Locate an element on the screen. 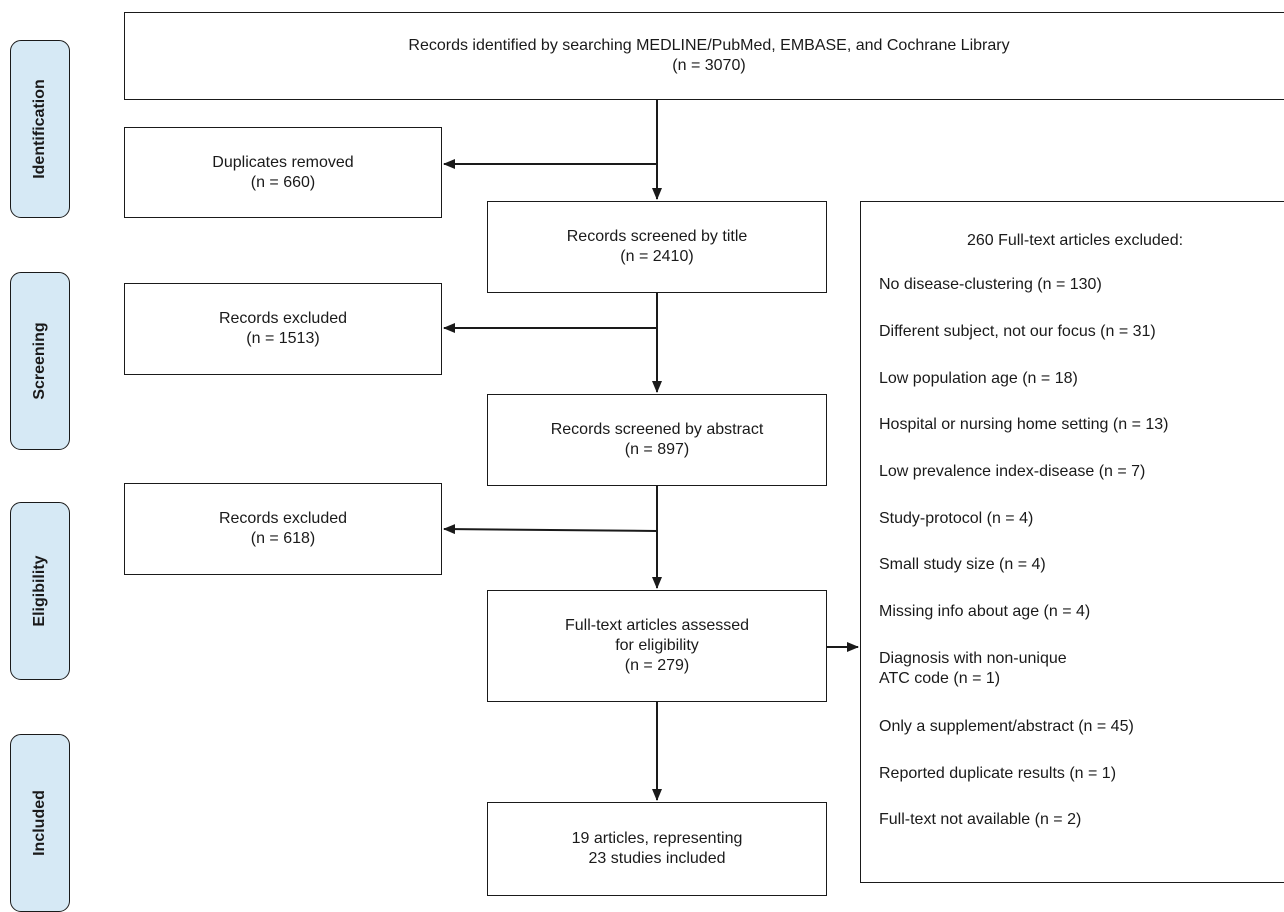 The height and width of the screenshot is (912, 1284). box-count: (n = 618) is located at coordinates (283, 538).